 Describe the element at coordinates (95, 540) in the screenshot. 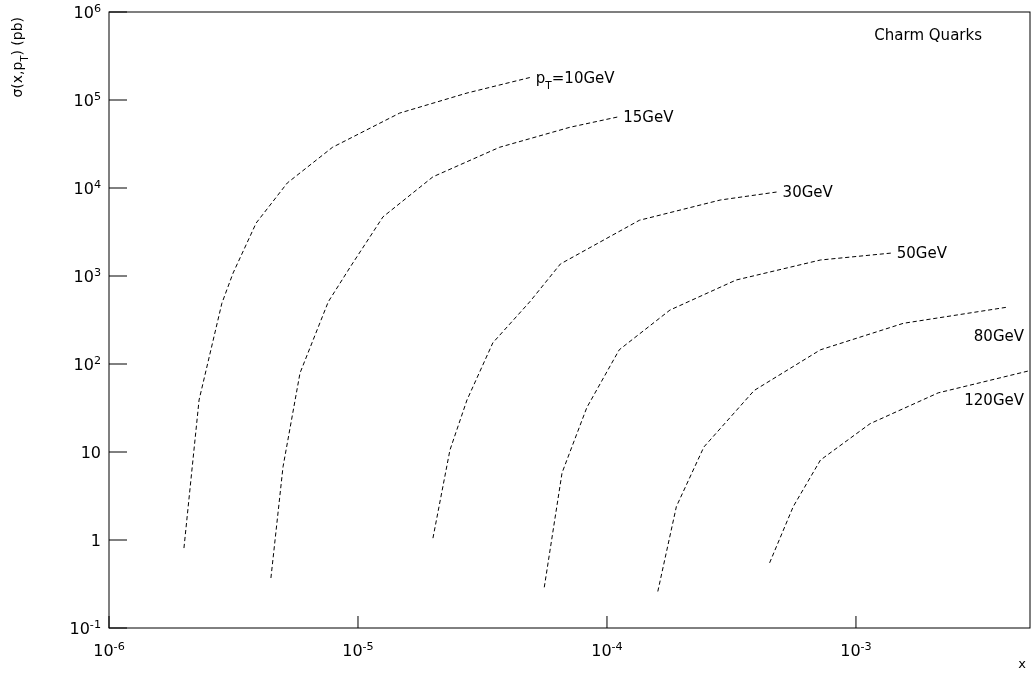

I see `y-tick-label: 1` at that location.